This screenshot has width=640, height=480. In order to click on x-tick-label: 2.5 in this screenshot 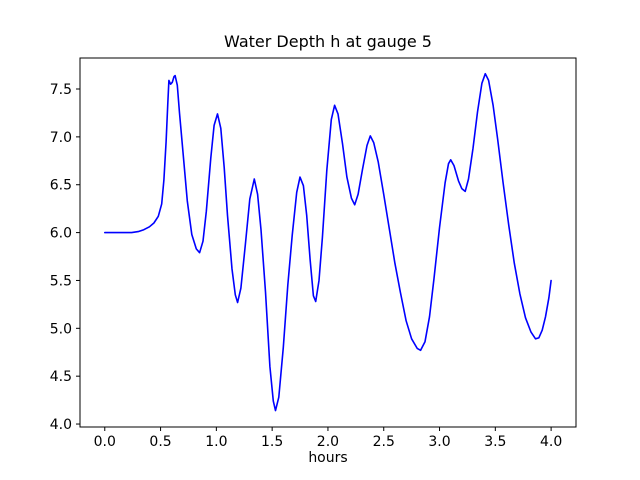, I will do `click(384, 442)`.